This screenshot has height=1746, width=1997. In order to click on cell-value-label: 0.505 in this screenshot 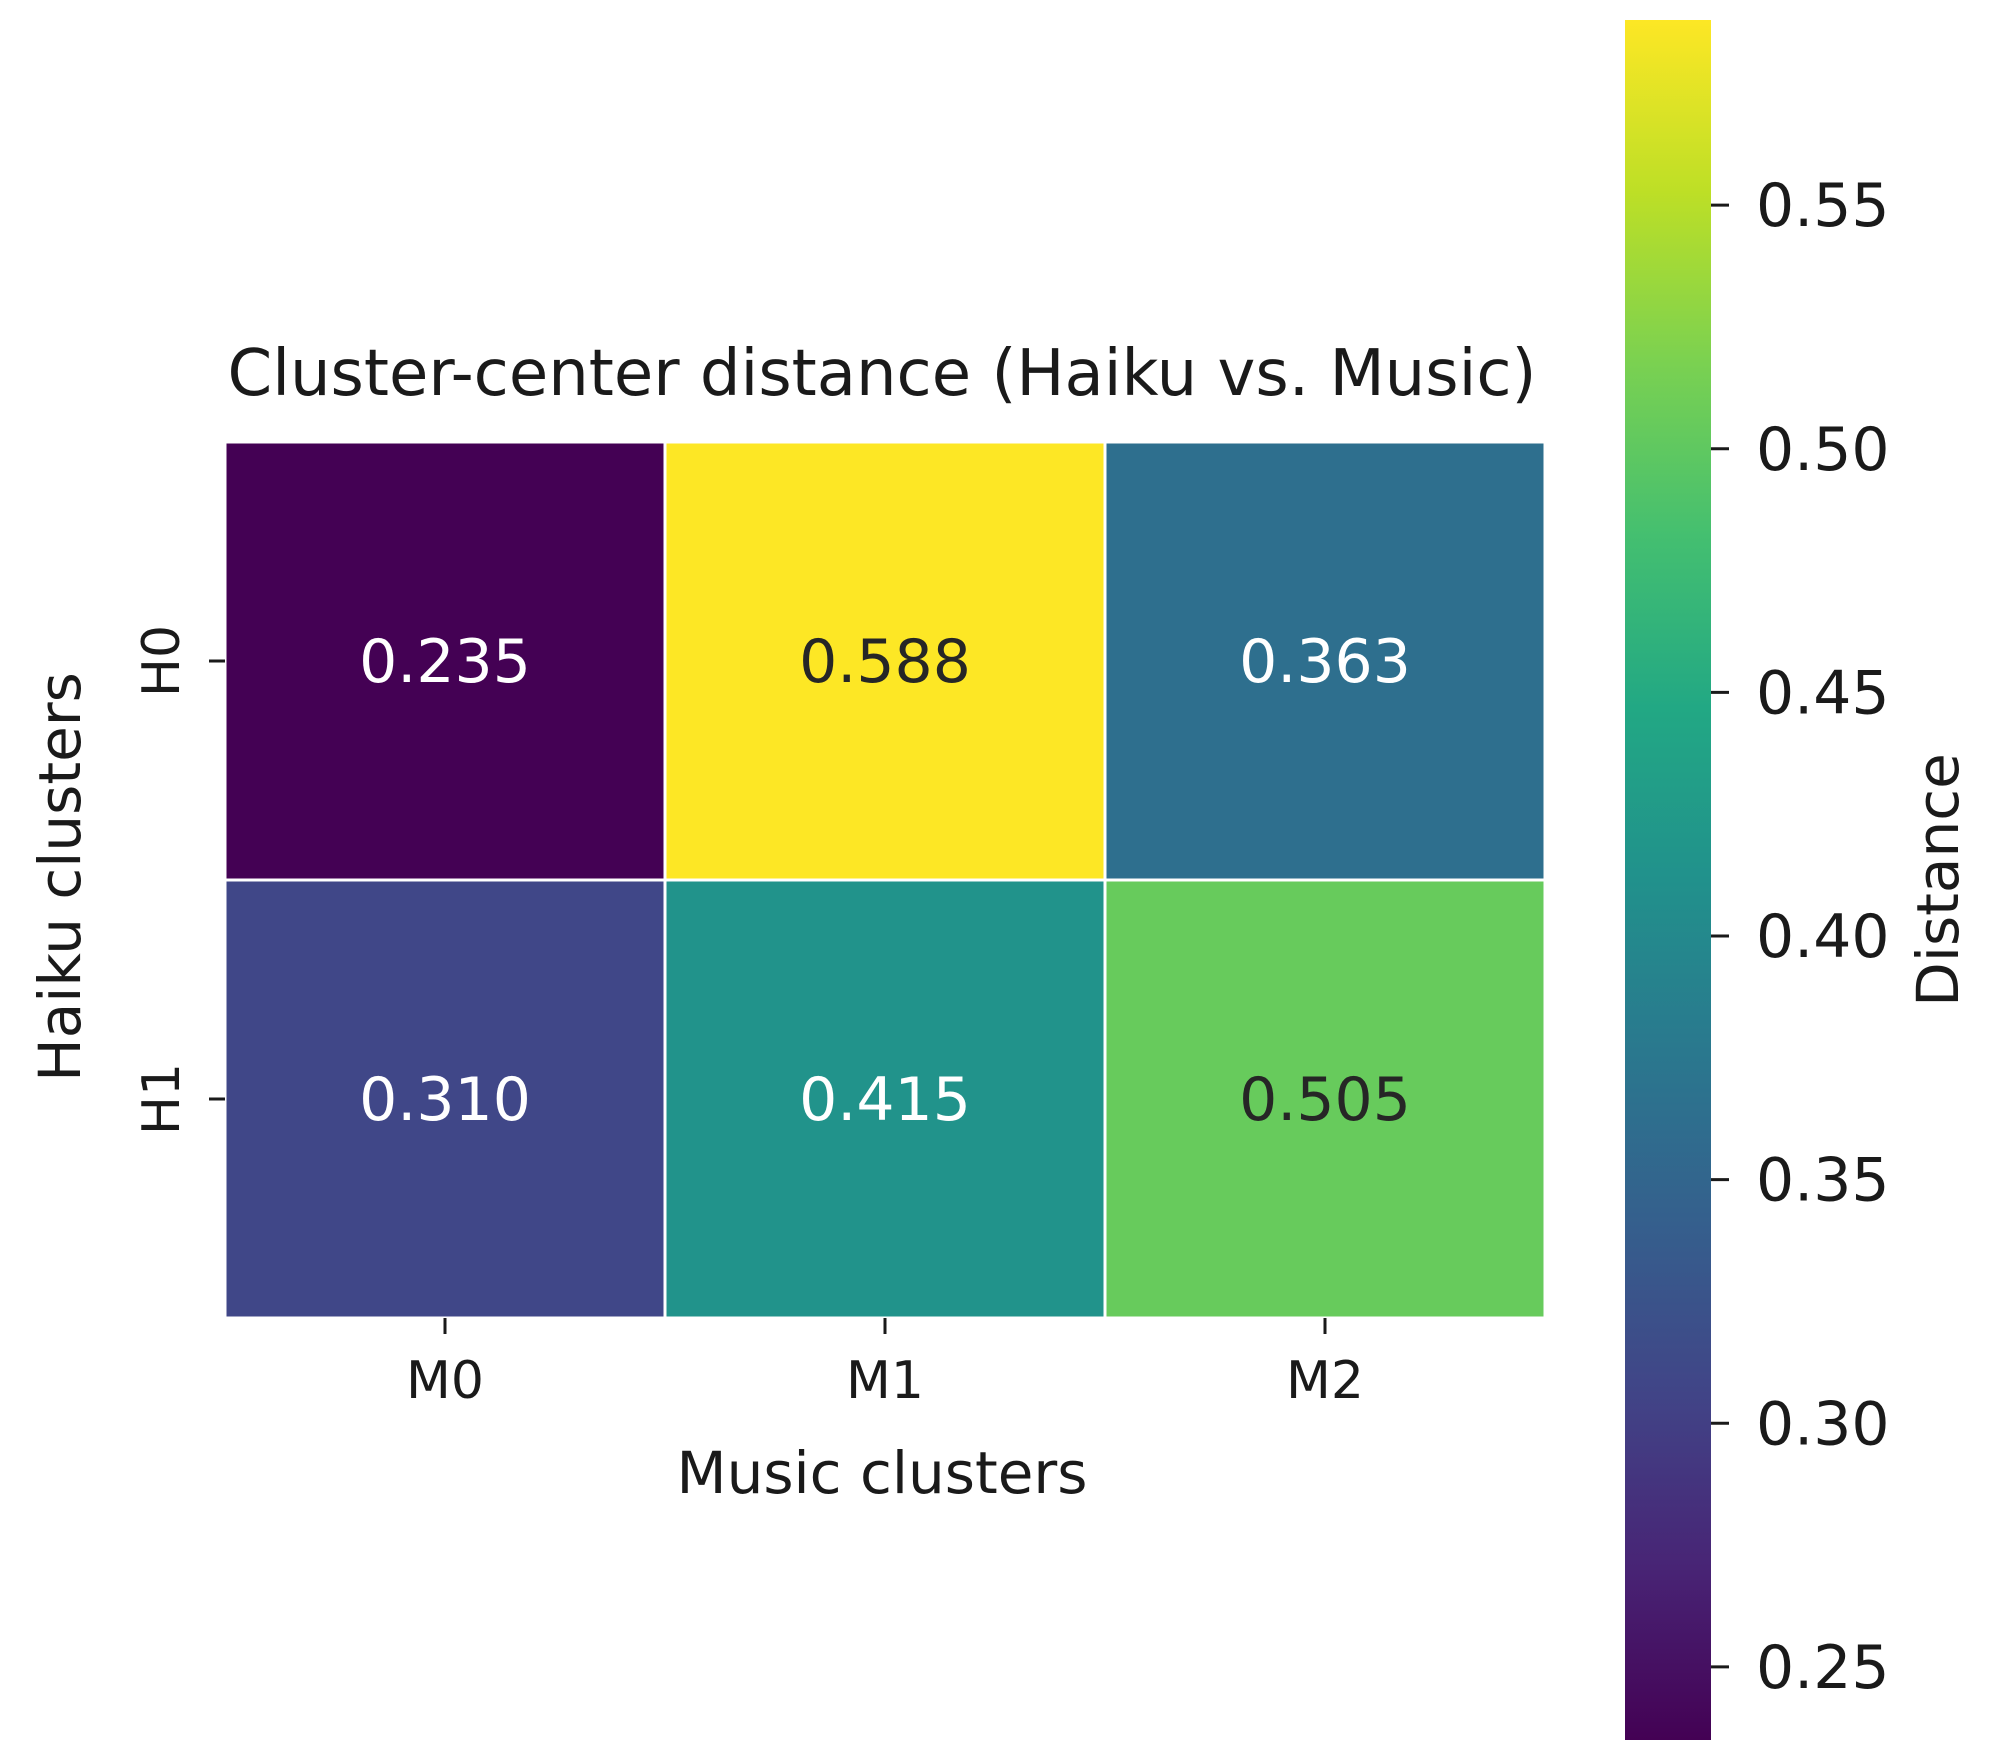, I will do `click(1325, 1100)`.